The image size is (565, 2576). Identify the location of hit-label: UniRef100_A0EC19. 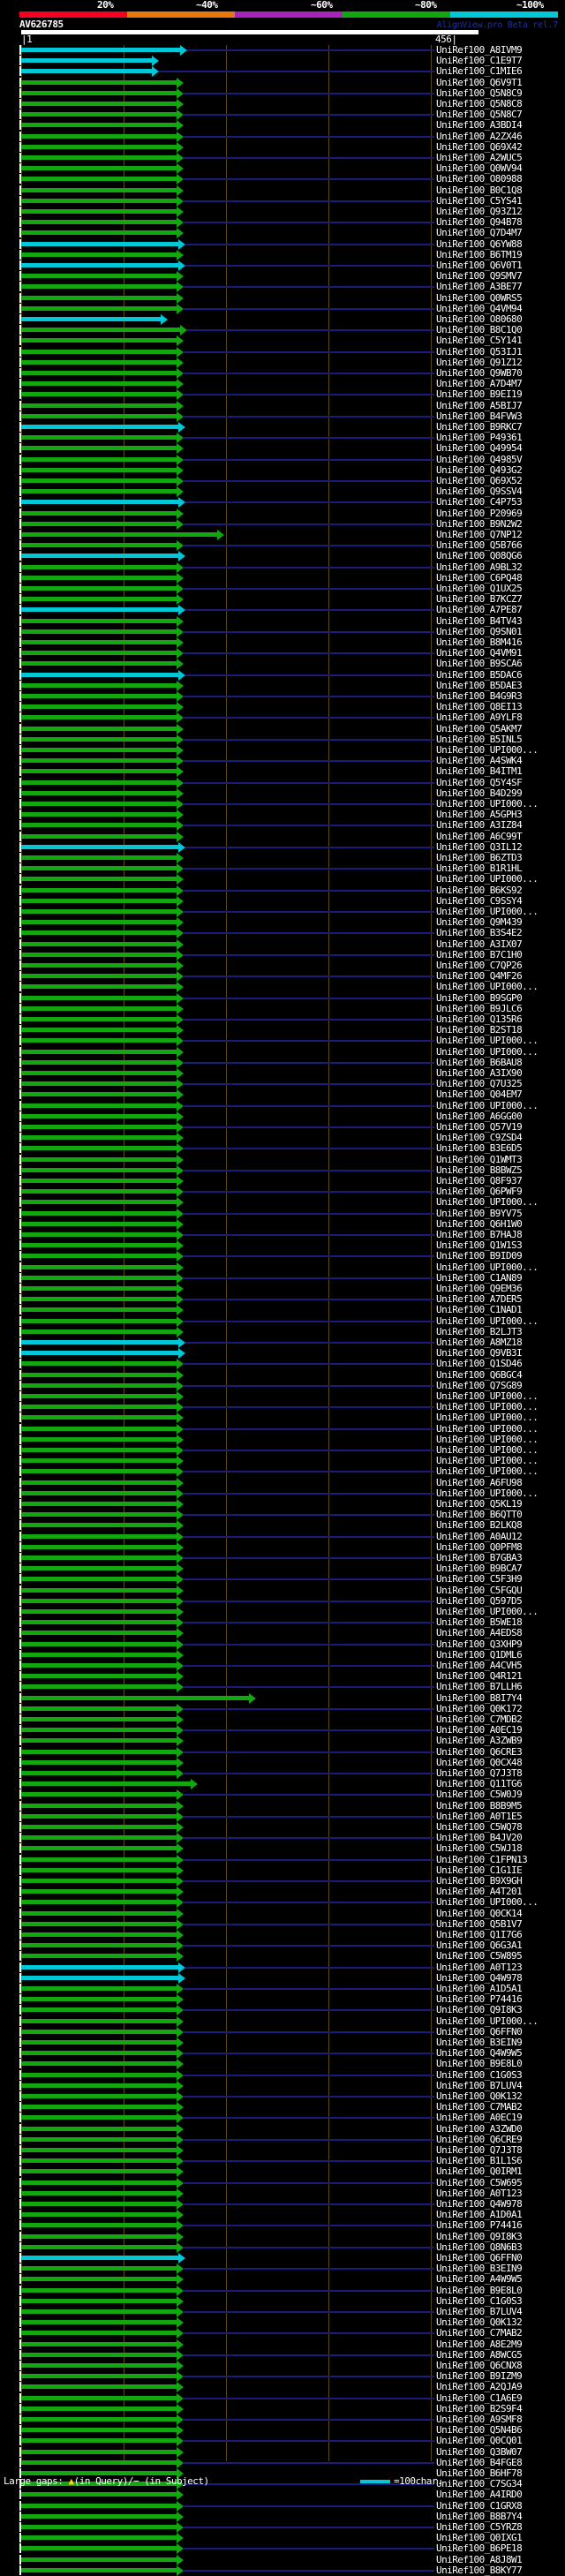
(480, 1730).